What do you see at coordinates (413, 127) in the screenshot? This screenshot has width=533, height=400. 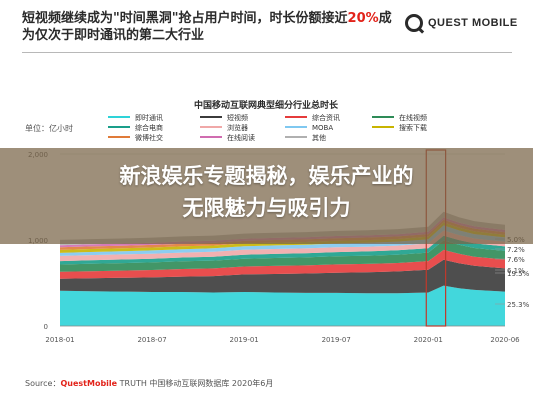 I see `legend-label: 搜索下载` at bounding box center [413, 127].